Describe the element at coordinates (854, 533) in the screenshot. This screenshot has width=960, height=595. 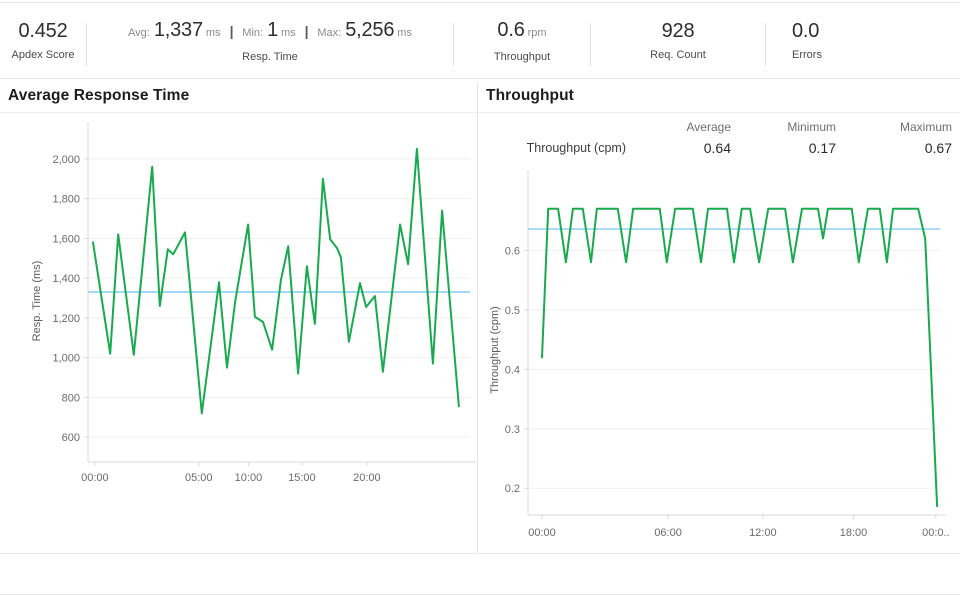
I see `x-tick-label: 18:00` at that location.